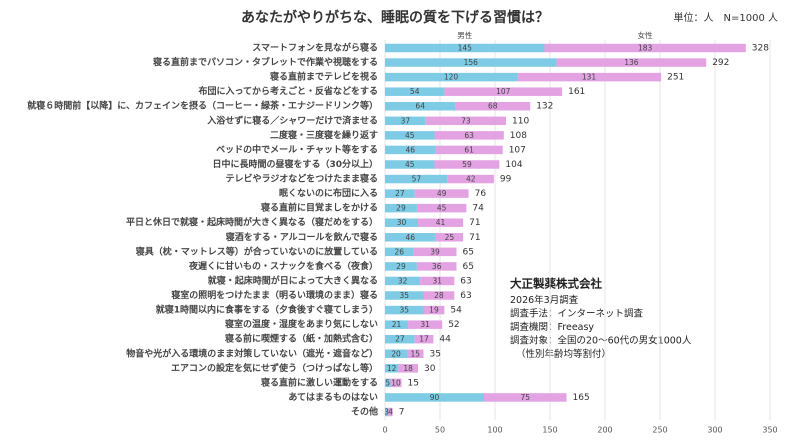  I want to click on segment-label: 12, so click(392, 368).